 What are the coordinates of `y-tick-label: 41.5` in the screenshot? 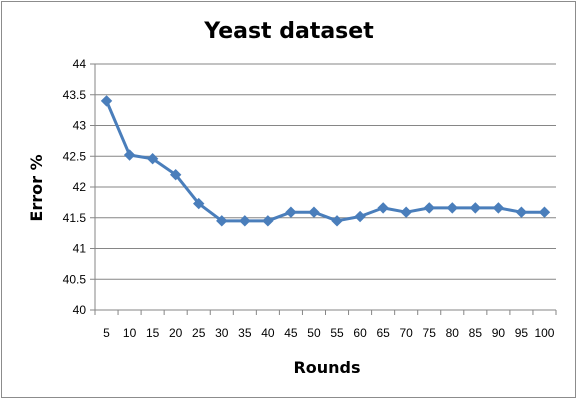 It's located at (75, 218).